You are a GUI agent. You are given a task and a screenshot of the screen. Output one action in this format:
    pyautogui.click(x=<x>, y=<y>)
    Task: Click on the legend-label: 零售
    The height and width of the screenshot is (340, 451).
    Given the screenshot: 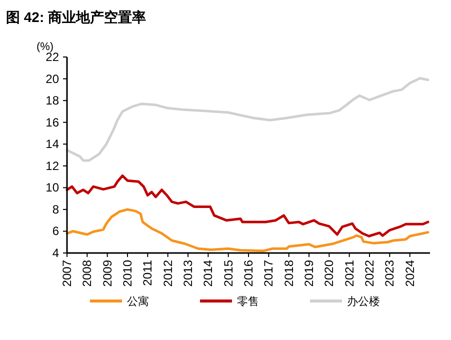 What is the action you would take?
    pyautogui.click(x=248, y=302)
    